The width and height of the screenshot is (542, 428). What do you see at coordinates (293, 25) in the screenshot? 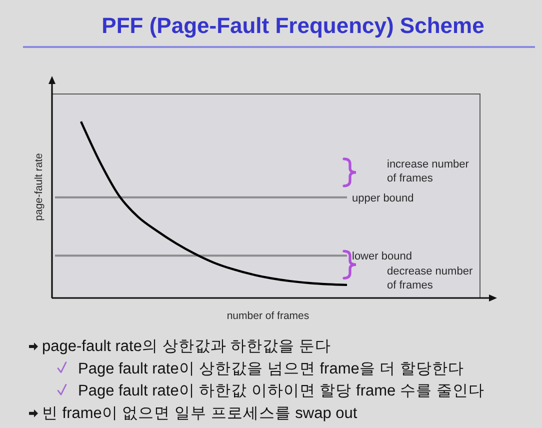
I see `title: PFF (Page-Fault Frequency) Scheme` at bounding box center [293, 25].